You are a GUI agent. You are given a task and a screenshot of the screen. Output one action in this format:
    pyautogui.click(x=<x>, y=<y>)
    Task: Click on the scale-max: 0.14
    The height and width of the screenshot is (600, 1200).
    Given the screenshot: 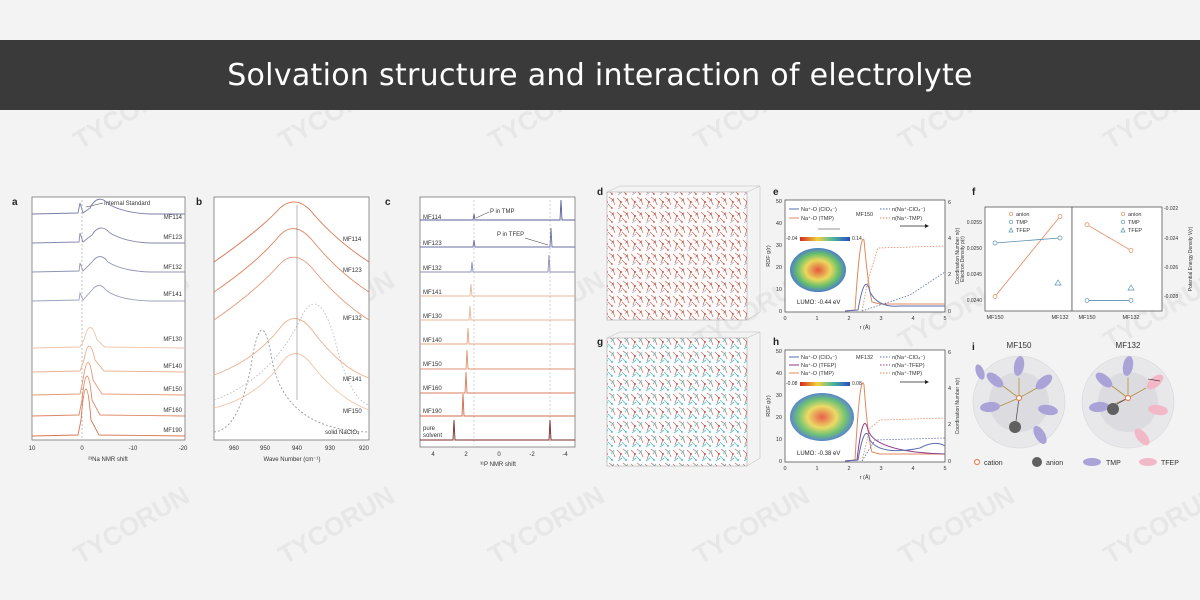 What is the action you would take?
    pyautogui.click(x=857, y=239)
    